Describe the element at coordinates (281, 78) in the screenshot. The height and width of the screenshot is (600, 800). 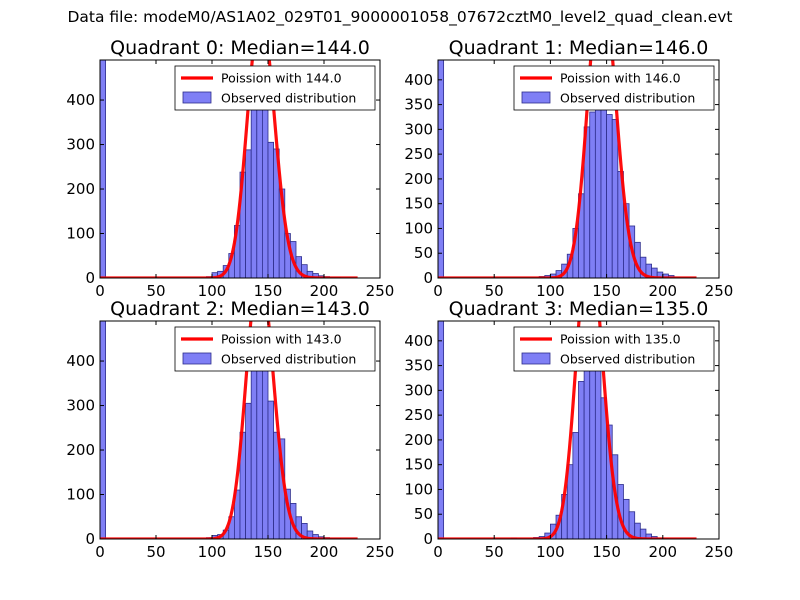
I see `legend-label: Poission with 144.0` at that location.